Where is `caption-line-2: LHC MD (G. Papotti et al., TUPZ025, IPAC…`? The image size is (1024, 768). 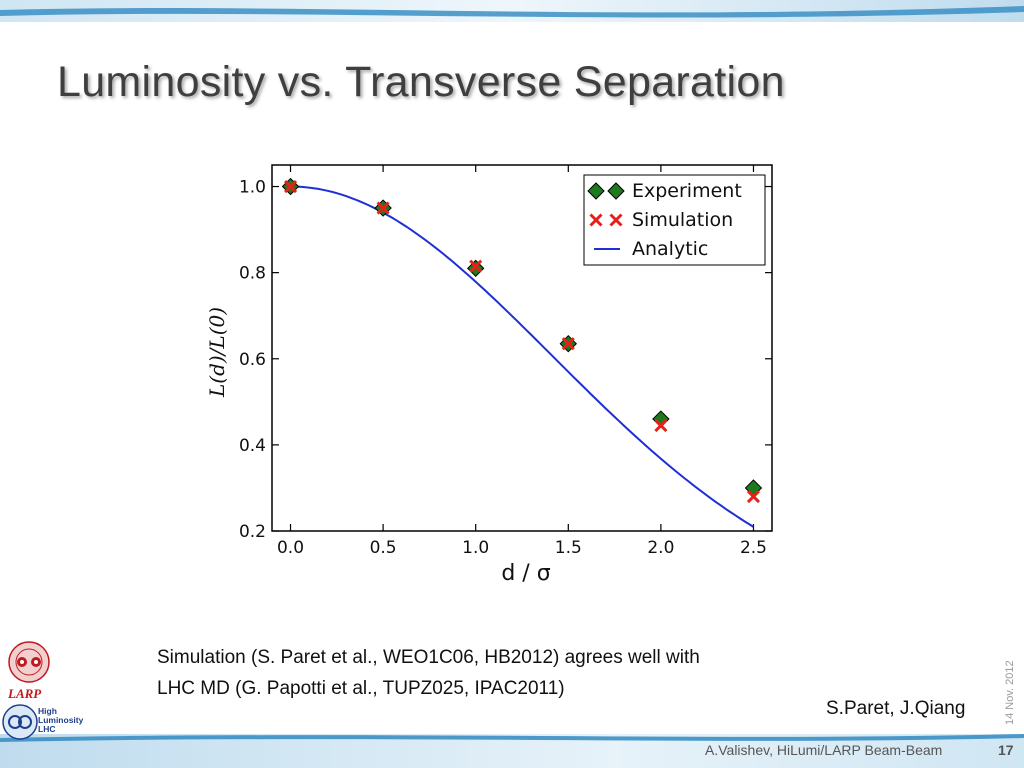
caption-line-2: LHC MD (G. Papotti et al., TUPZ025, IPAC… is located at coordinates (361, 688).